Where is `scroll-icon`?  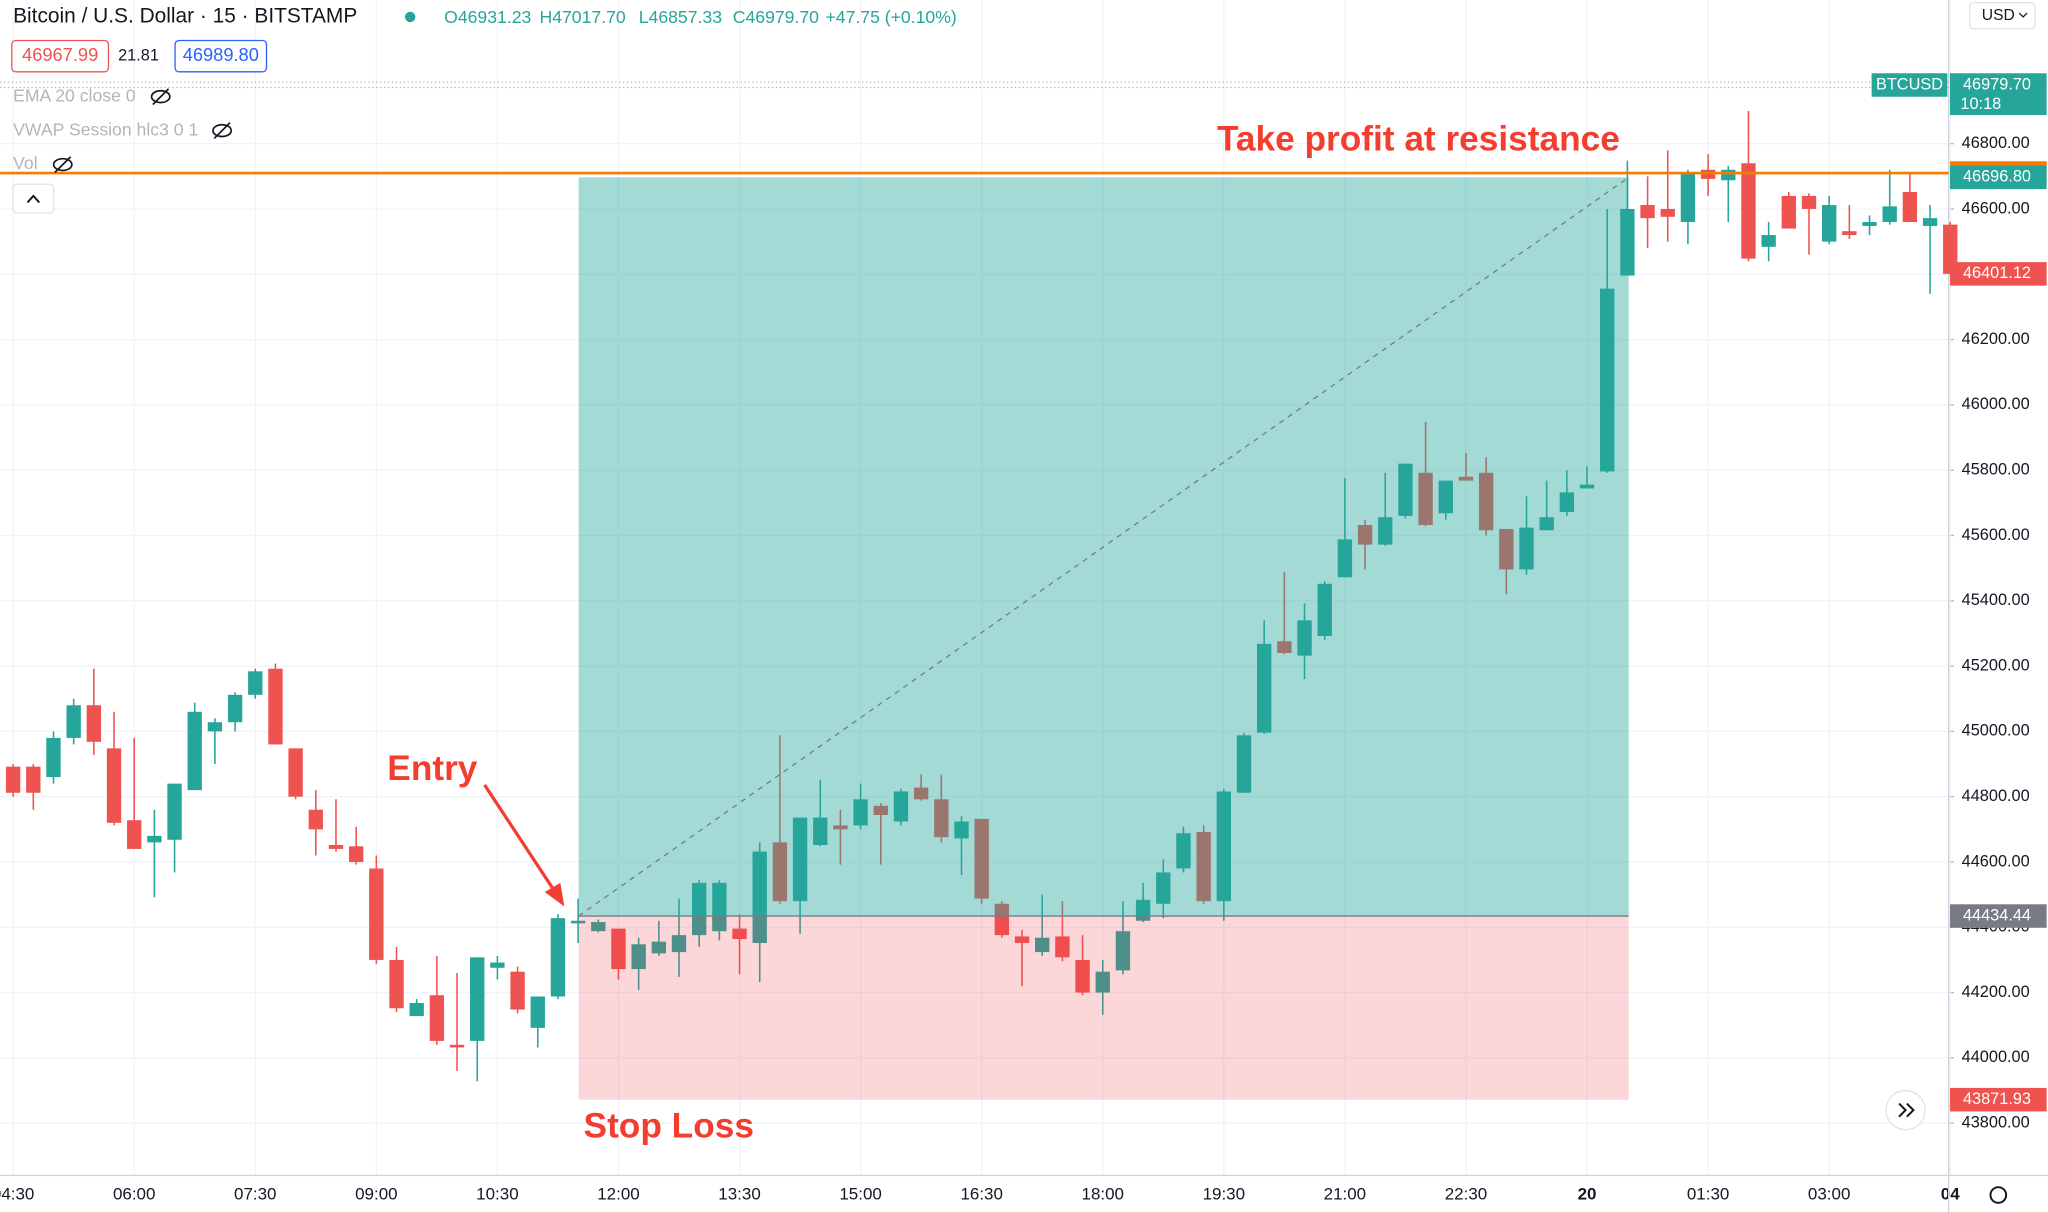 scroll-icon is located at coordinates (1906, 1110).